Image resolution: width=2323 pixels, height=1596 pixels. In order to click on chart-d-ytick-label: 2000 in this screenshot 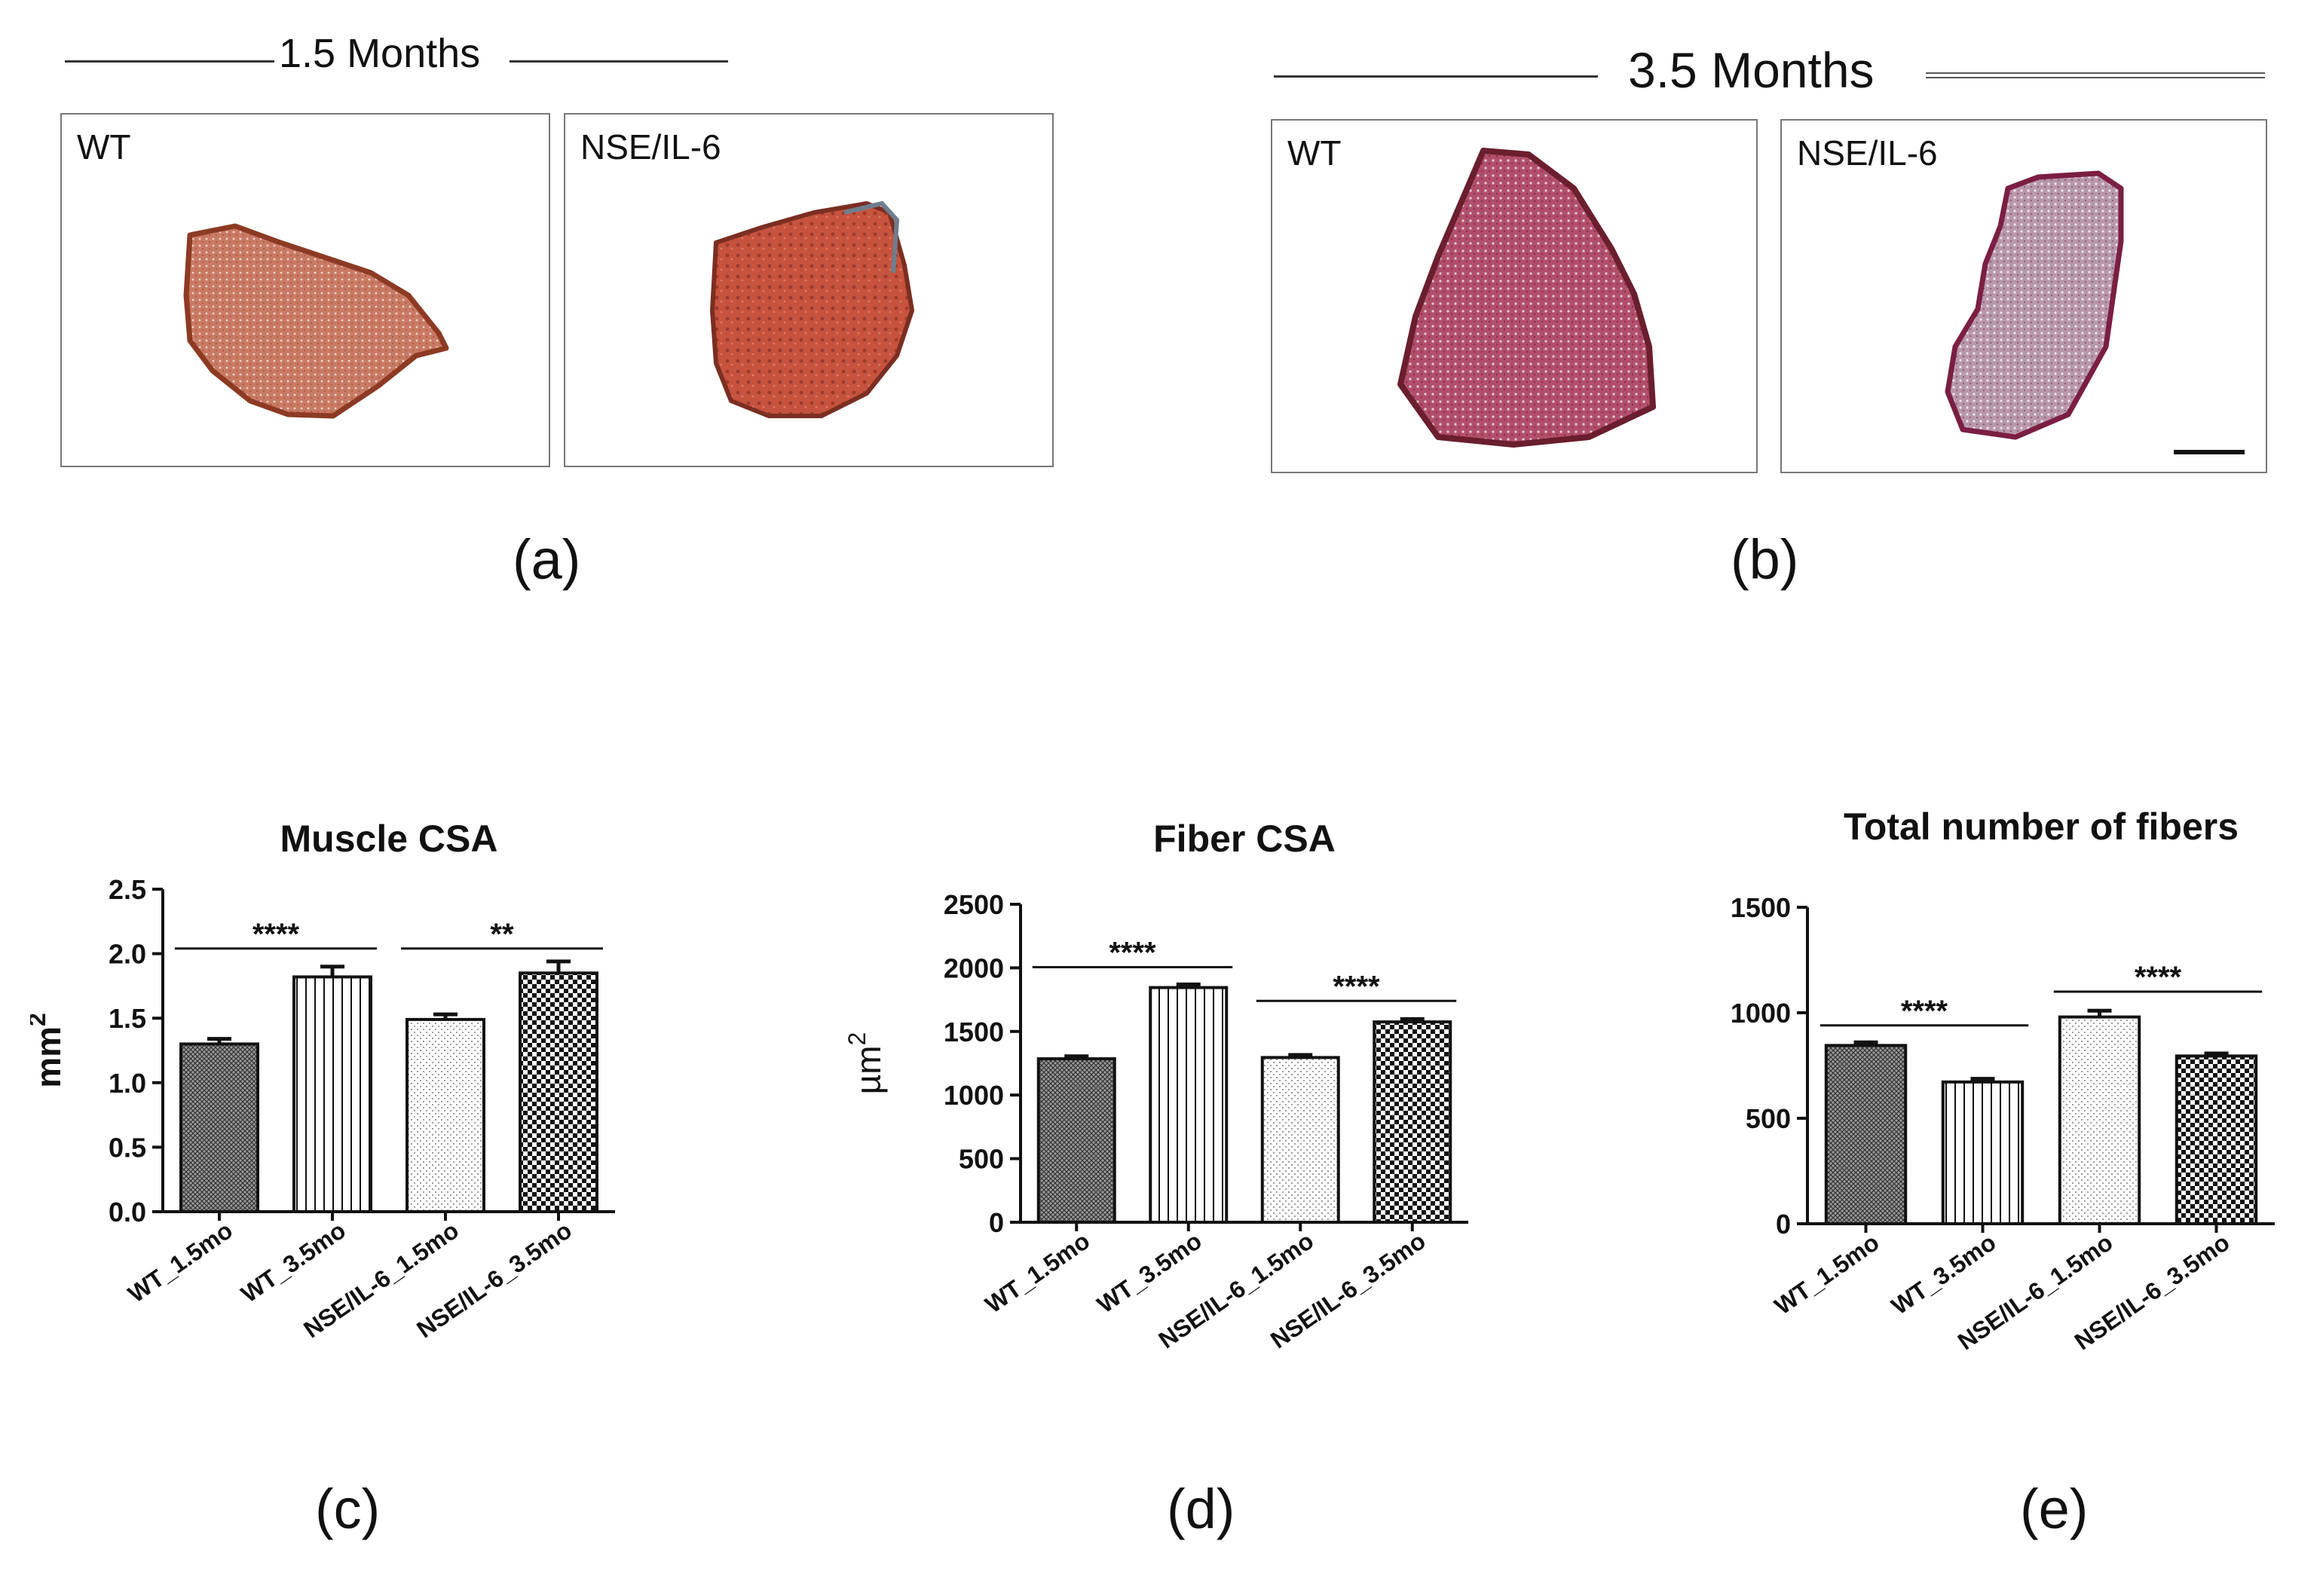, I will do `click(974, 967)`.